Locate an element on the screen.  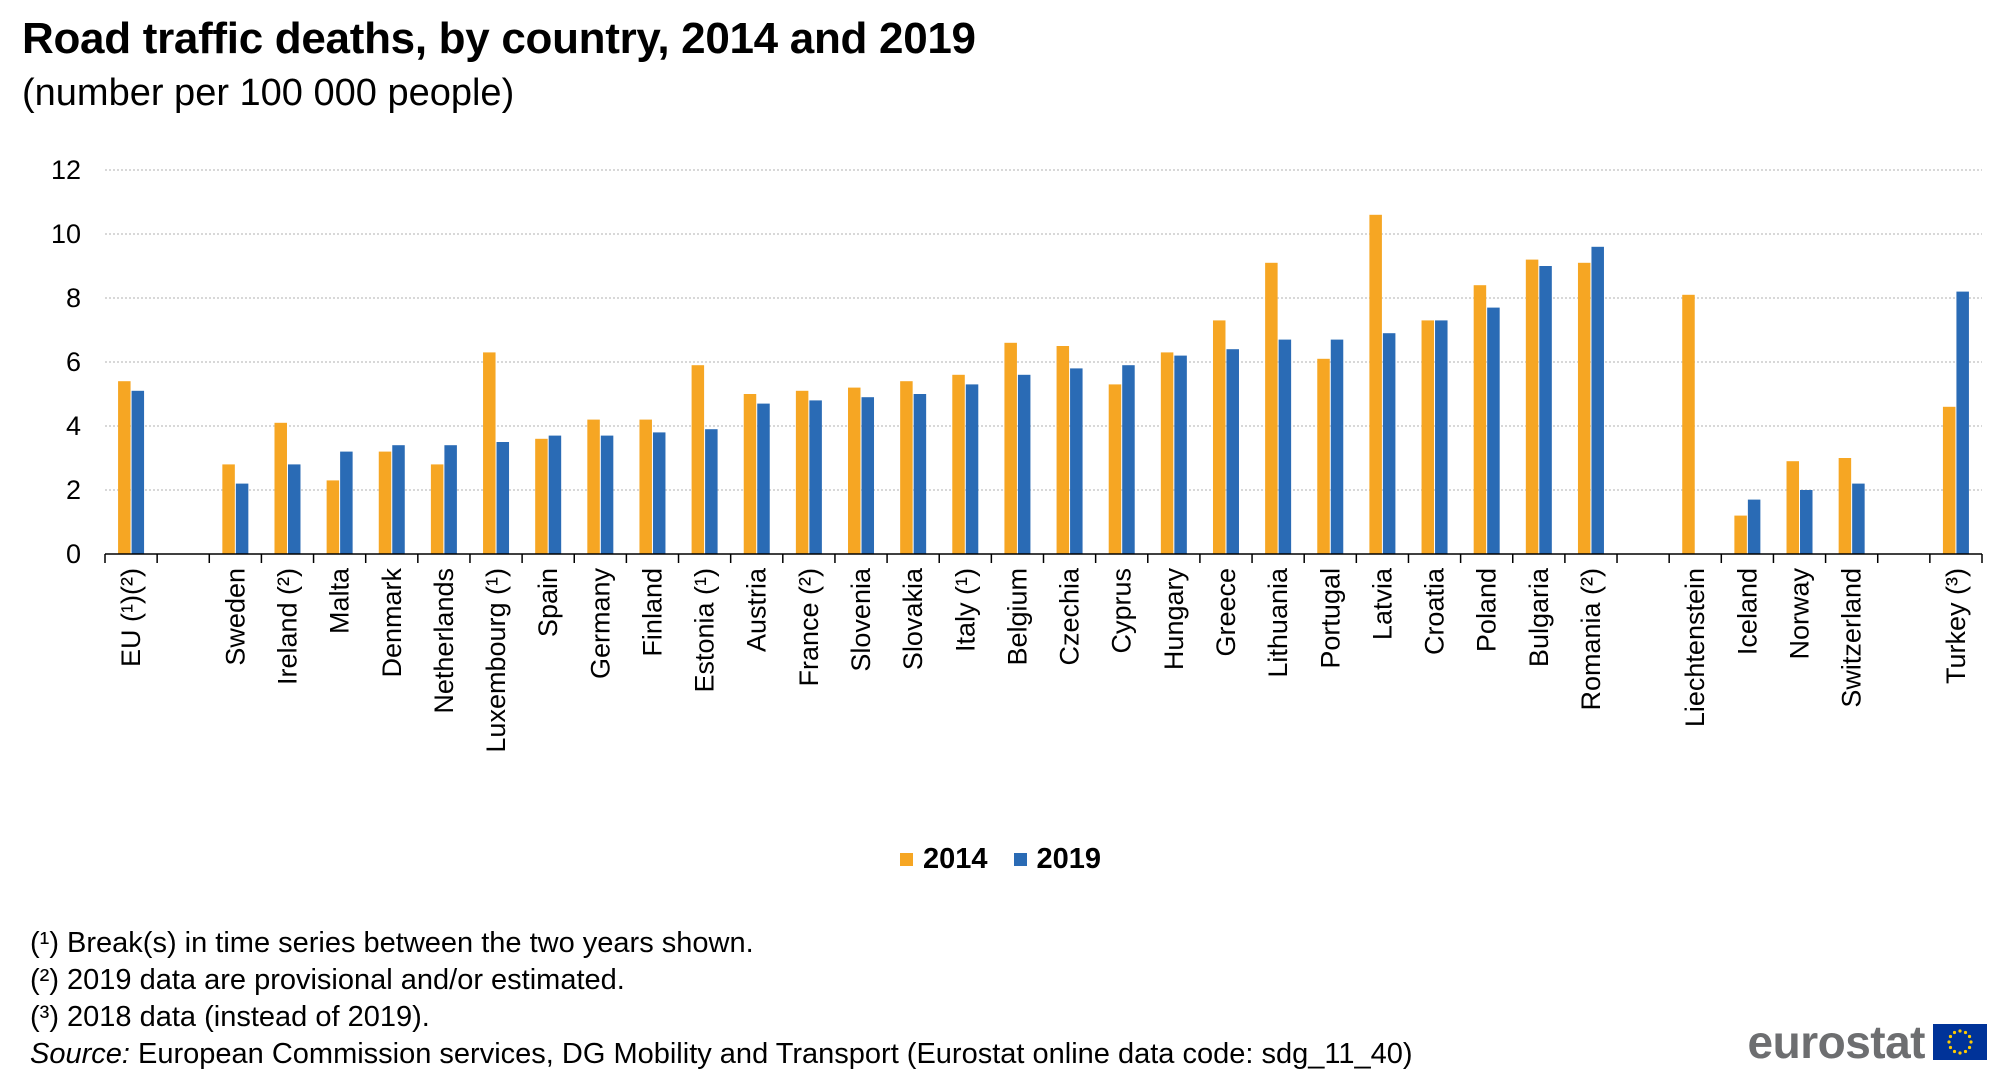
legend-swatch-2014 is located at coordinates (906, 859).